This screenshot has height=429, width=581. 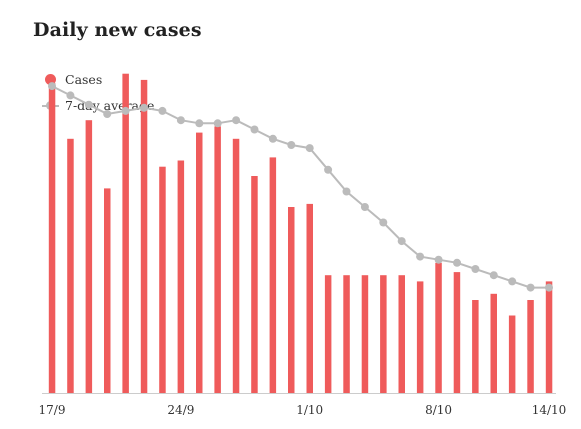 What do you see at coordinates (328, 169) in the screenshot?
I see `point-7-day-average-2/10` at bounding box center [328, 169].